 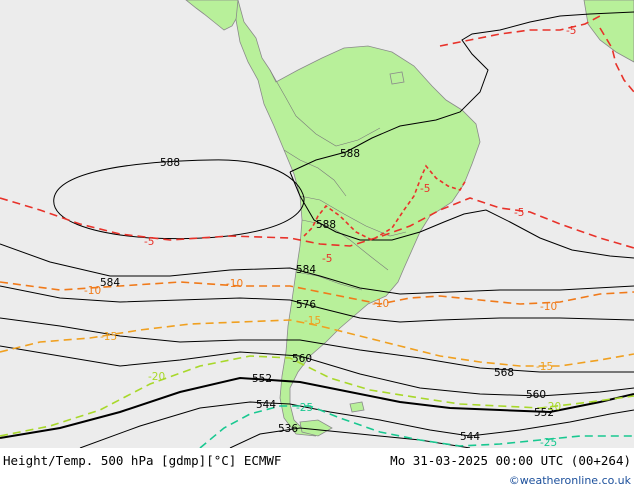 What do you see at coordinates (520, 31) in the screenshot?
I see `isotherm-minus5-north` at bounding box center [520, 31].